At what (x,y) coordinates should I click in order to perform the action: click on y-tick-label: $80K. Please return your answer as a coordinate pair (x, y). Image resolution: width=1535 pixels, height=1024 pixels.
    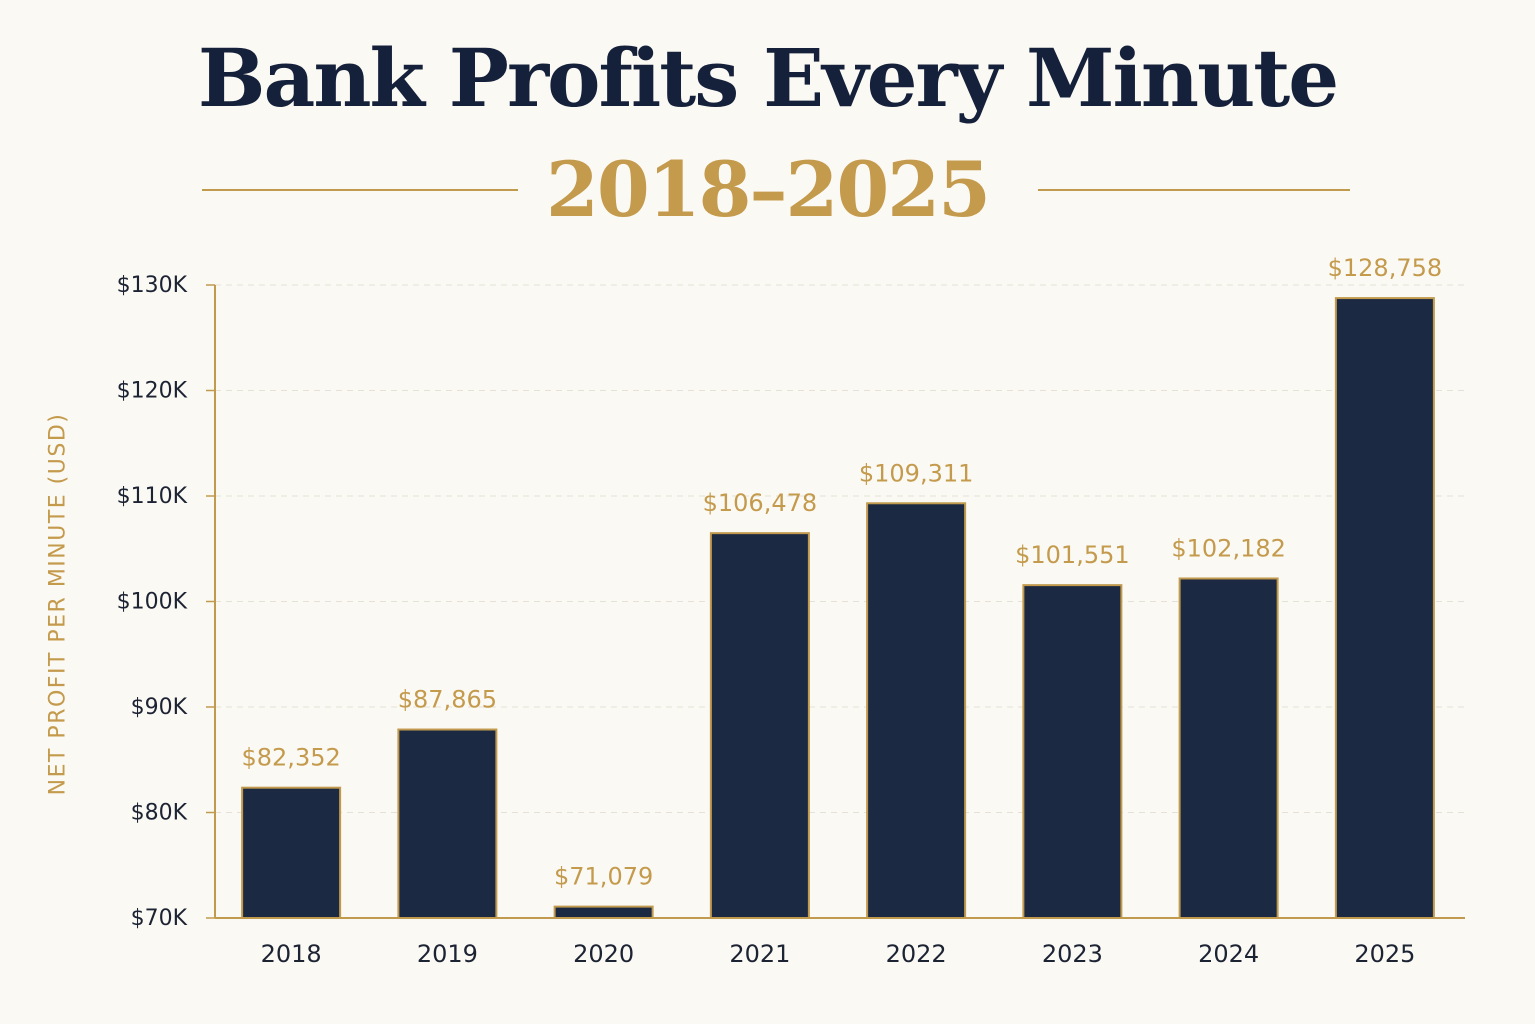
    Looking at the image, I should click on (159, 813).